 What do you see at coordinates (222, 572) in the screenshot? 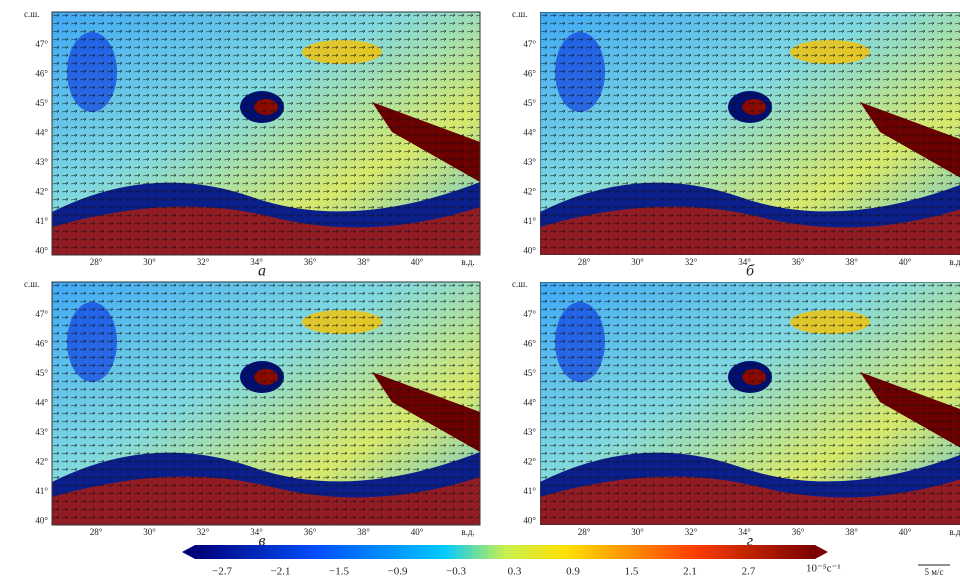
I see `colorbar-tick: −2.7` at bounding box center [222, 572].